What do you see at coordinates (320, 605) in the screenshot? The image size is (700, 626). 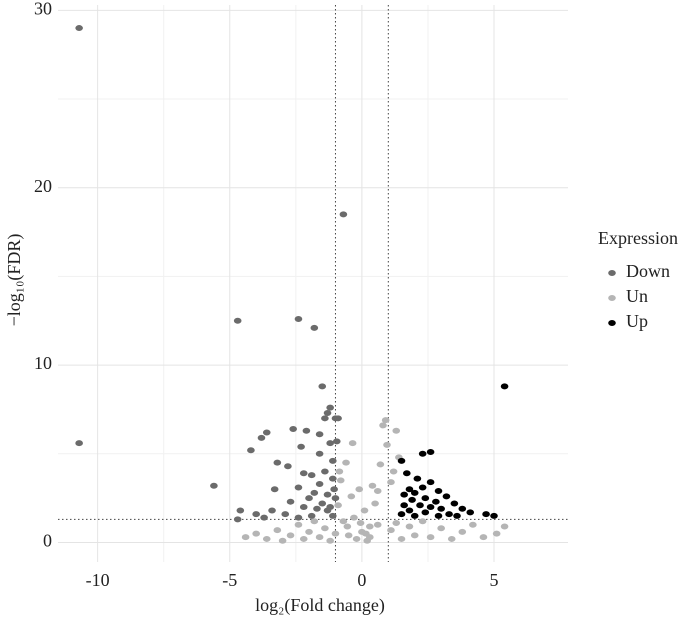 I see `x-axis-label: log₂(Fold change)` at bounding box center [320, 605].